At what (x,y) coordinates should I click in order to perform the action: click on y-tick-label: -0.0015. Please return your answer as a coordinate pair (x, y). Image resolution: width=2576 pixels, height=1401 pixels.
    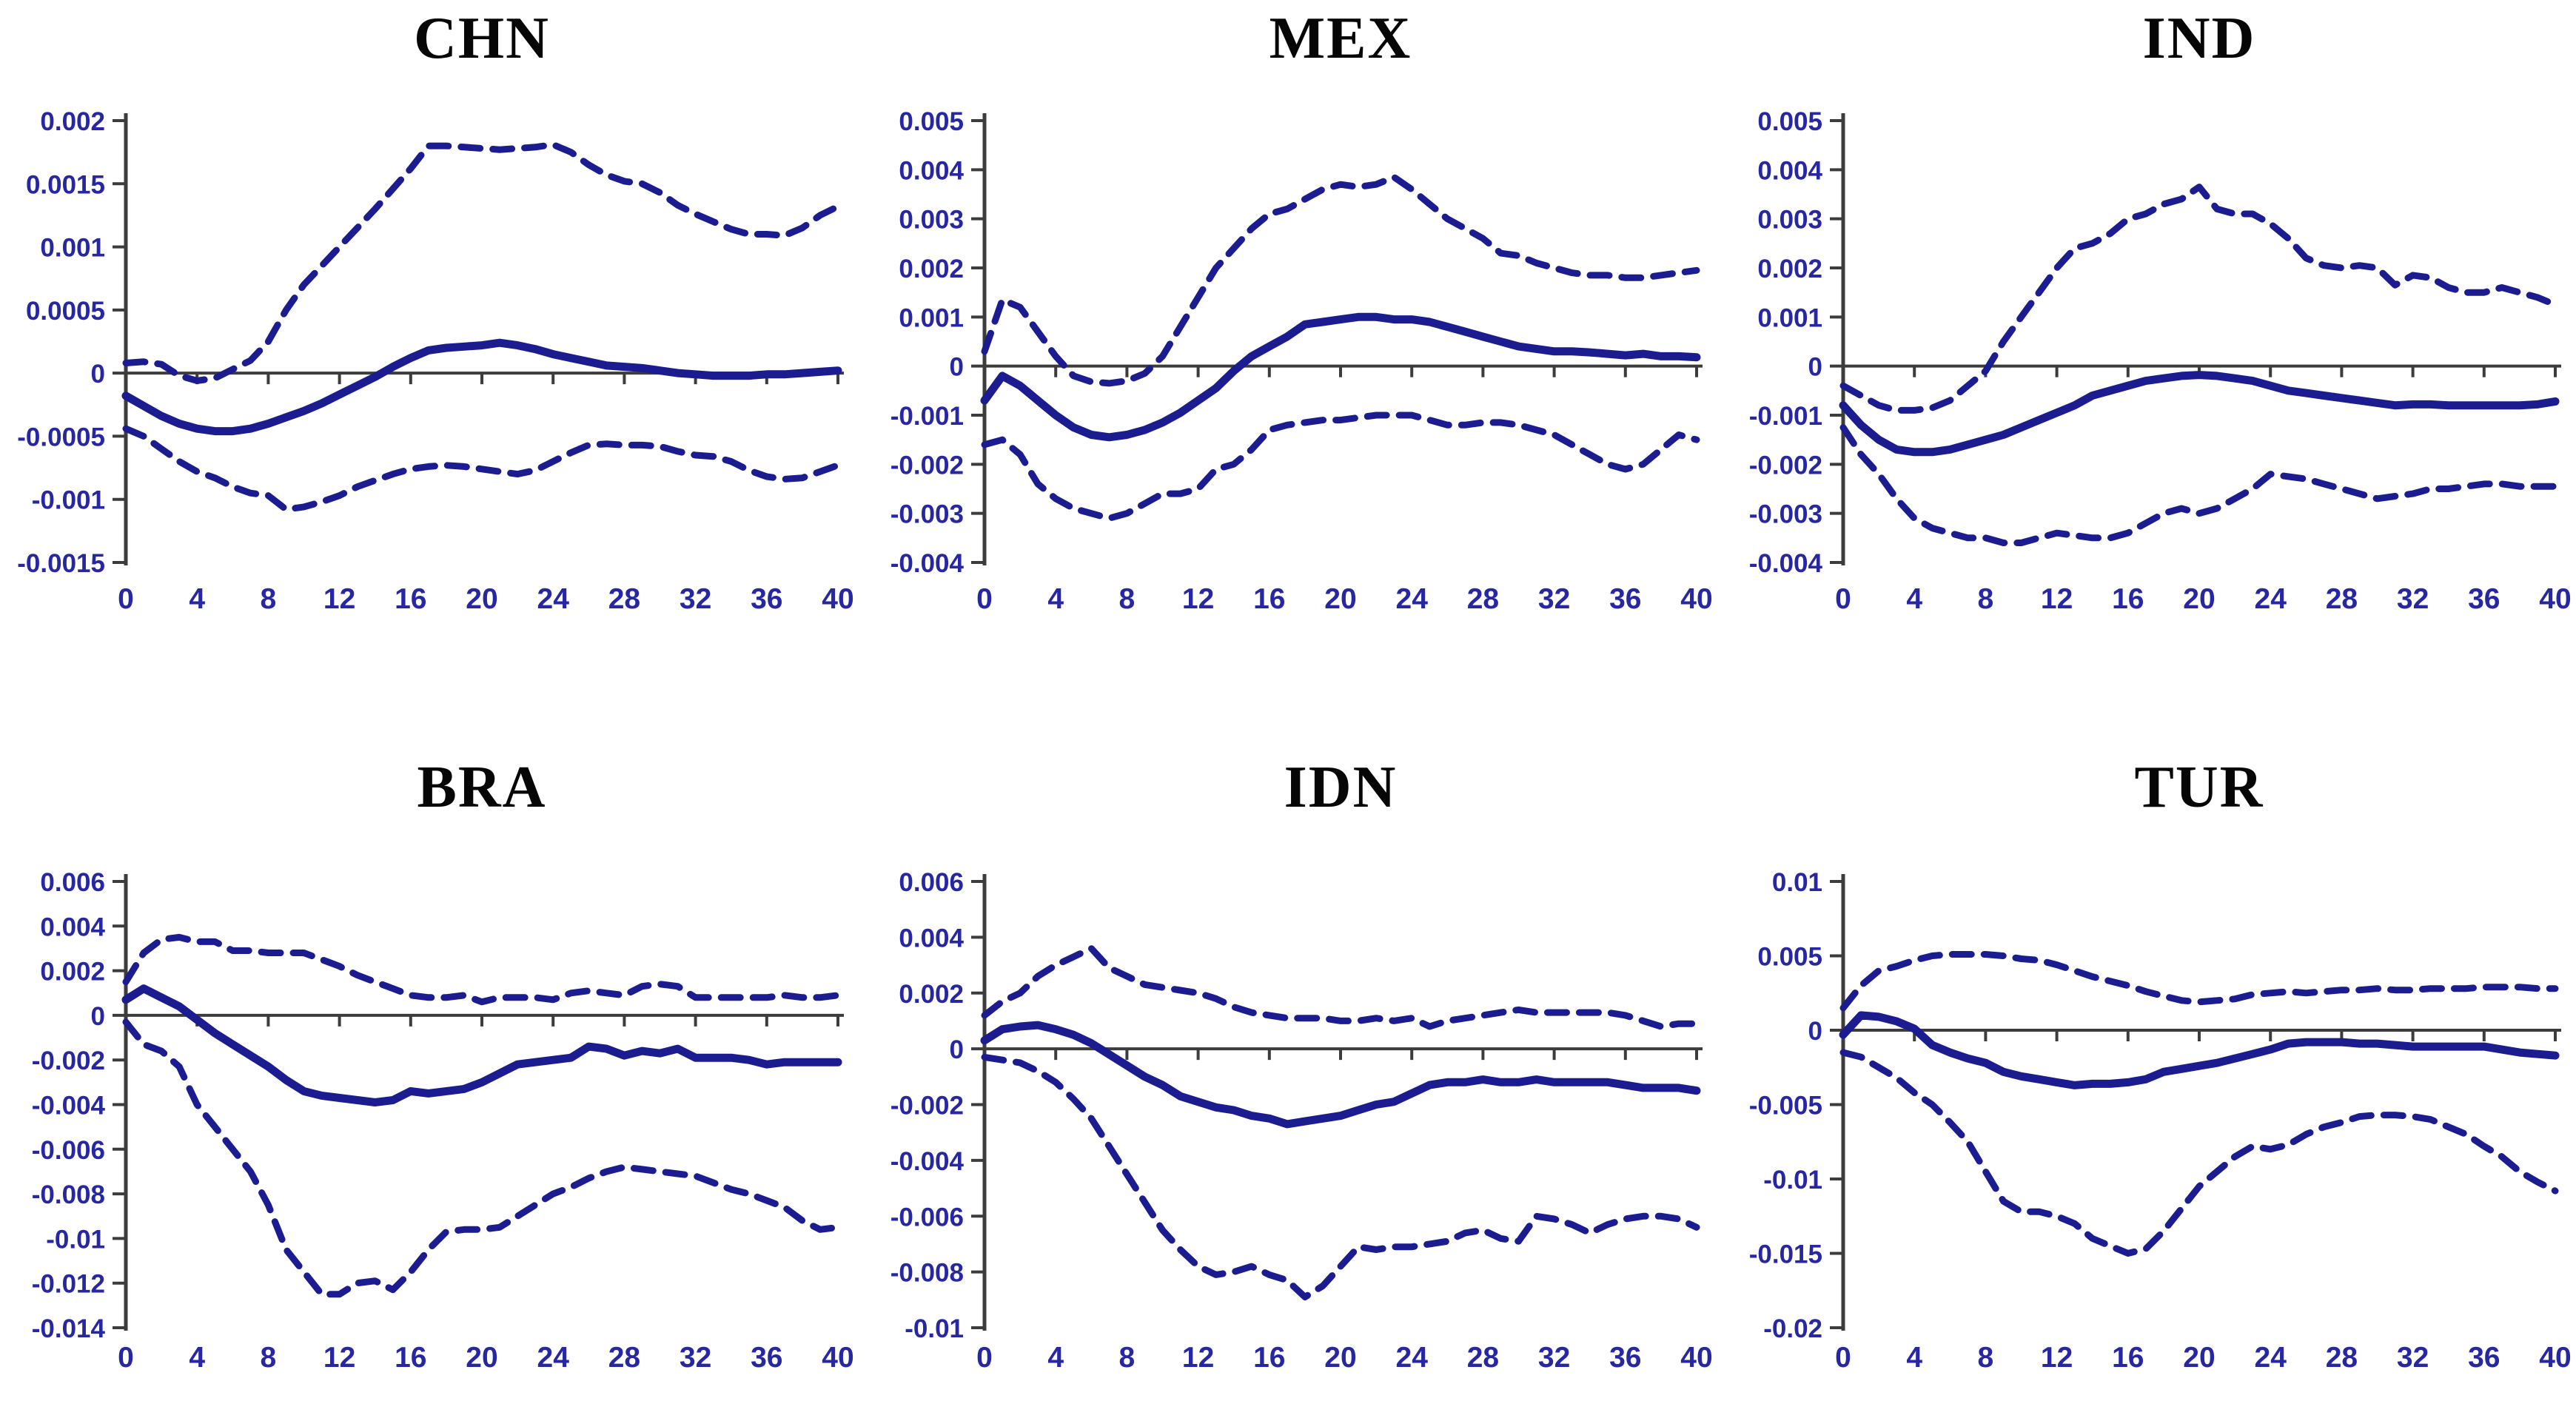
    Looking at the image, I should click on (61, 563).